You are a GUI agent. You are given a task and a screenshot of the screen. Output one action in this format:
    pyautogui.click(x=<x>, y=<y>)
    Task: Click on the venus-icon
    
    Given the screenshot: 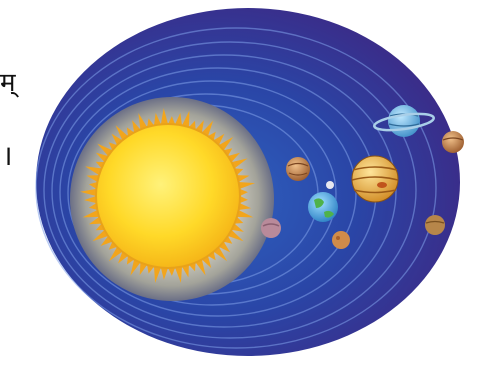 What is the action you would take?
    pyautogui.click(x=298, y=169)
    